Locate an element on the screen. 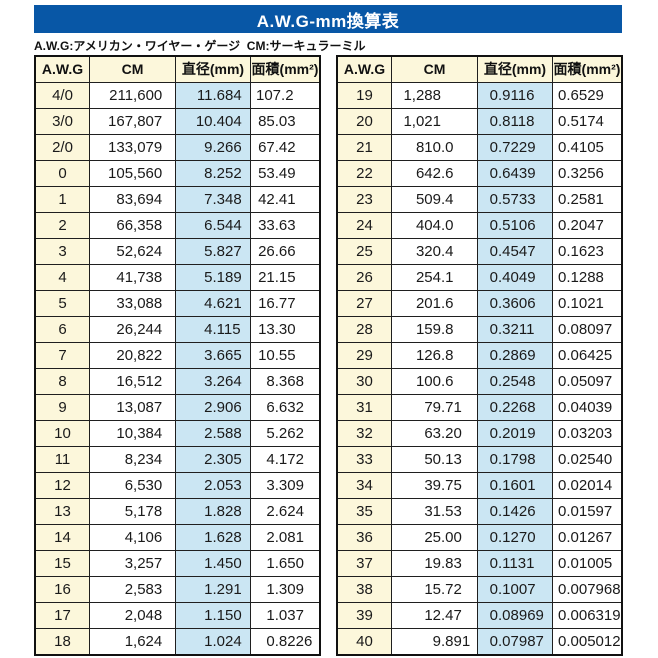  numeric-value: 133,079 is located at coordinates (135, 147).